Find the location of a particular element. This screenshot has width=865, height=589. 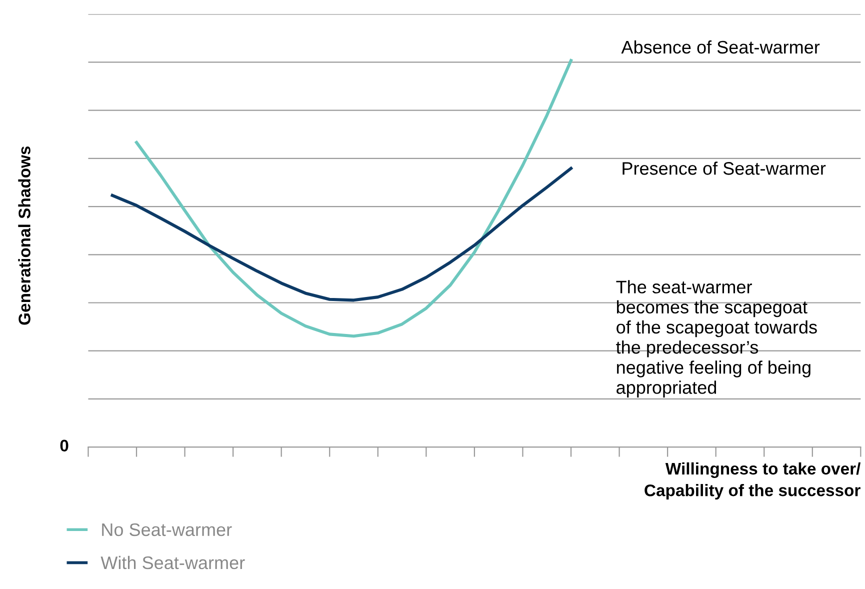

y-axis-title: Generational Shadows is located at coordinates (24, 235).